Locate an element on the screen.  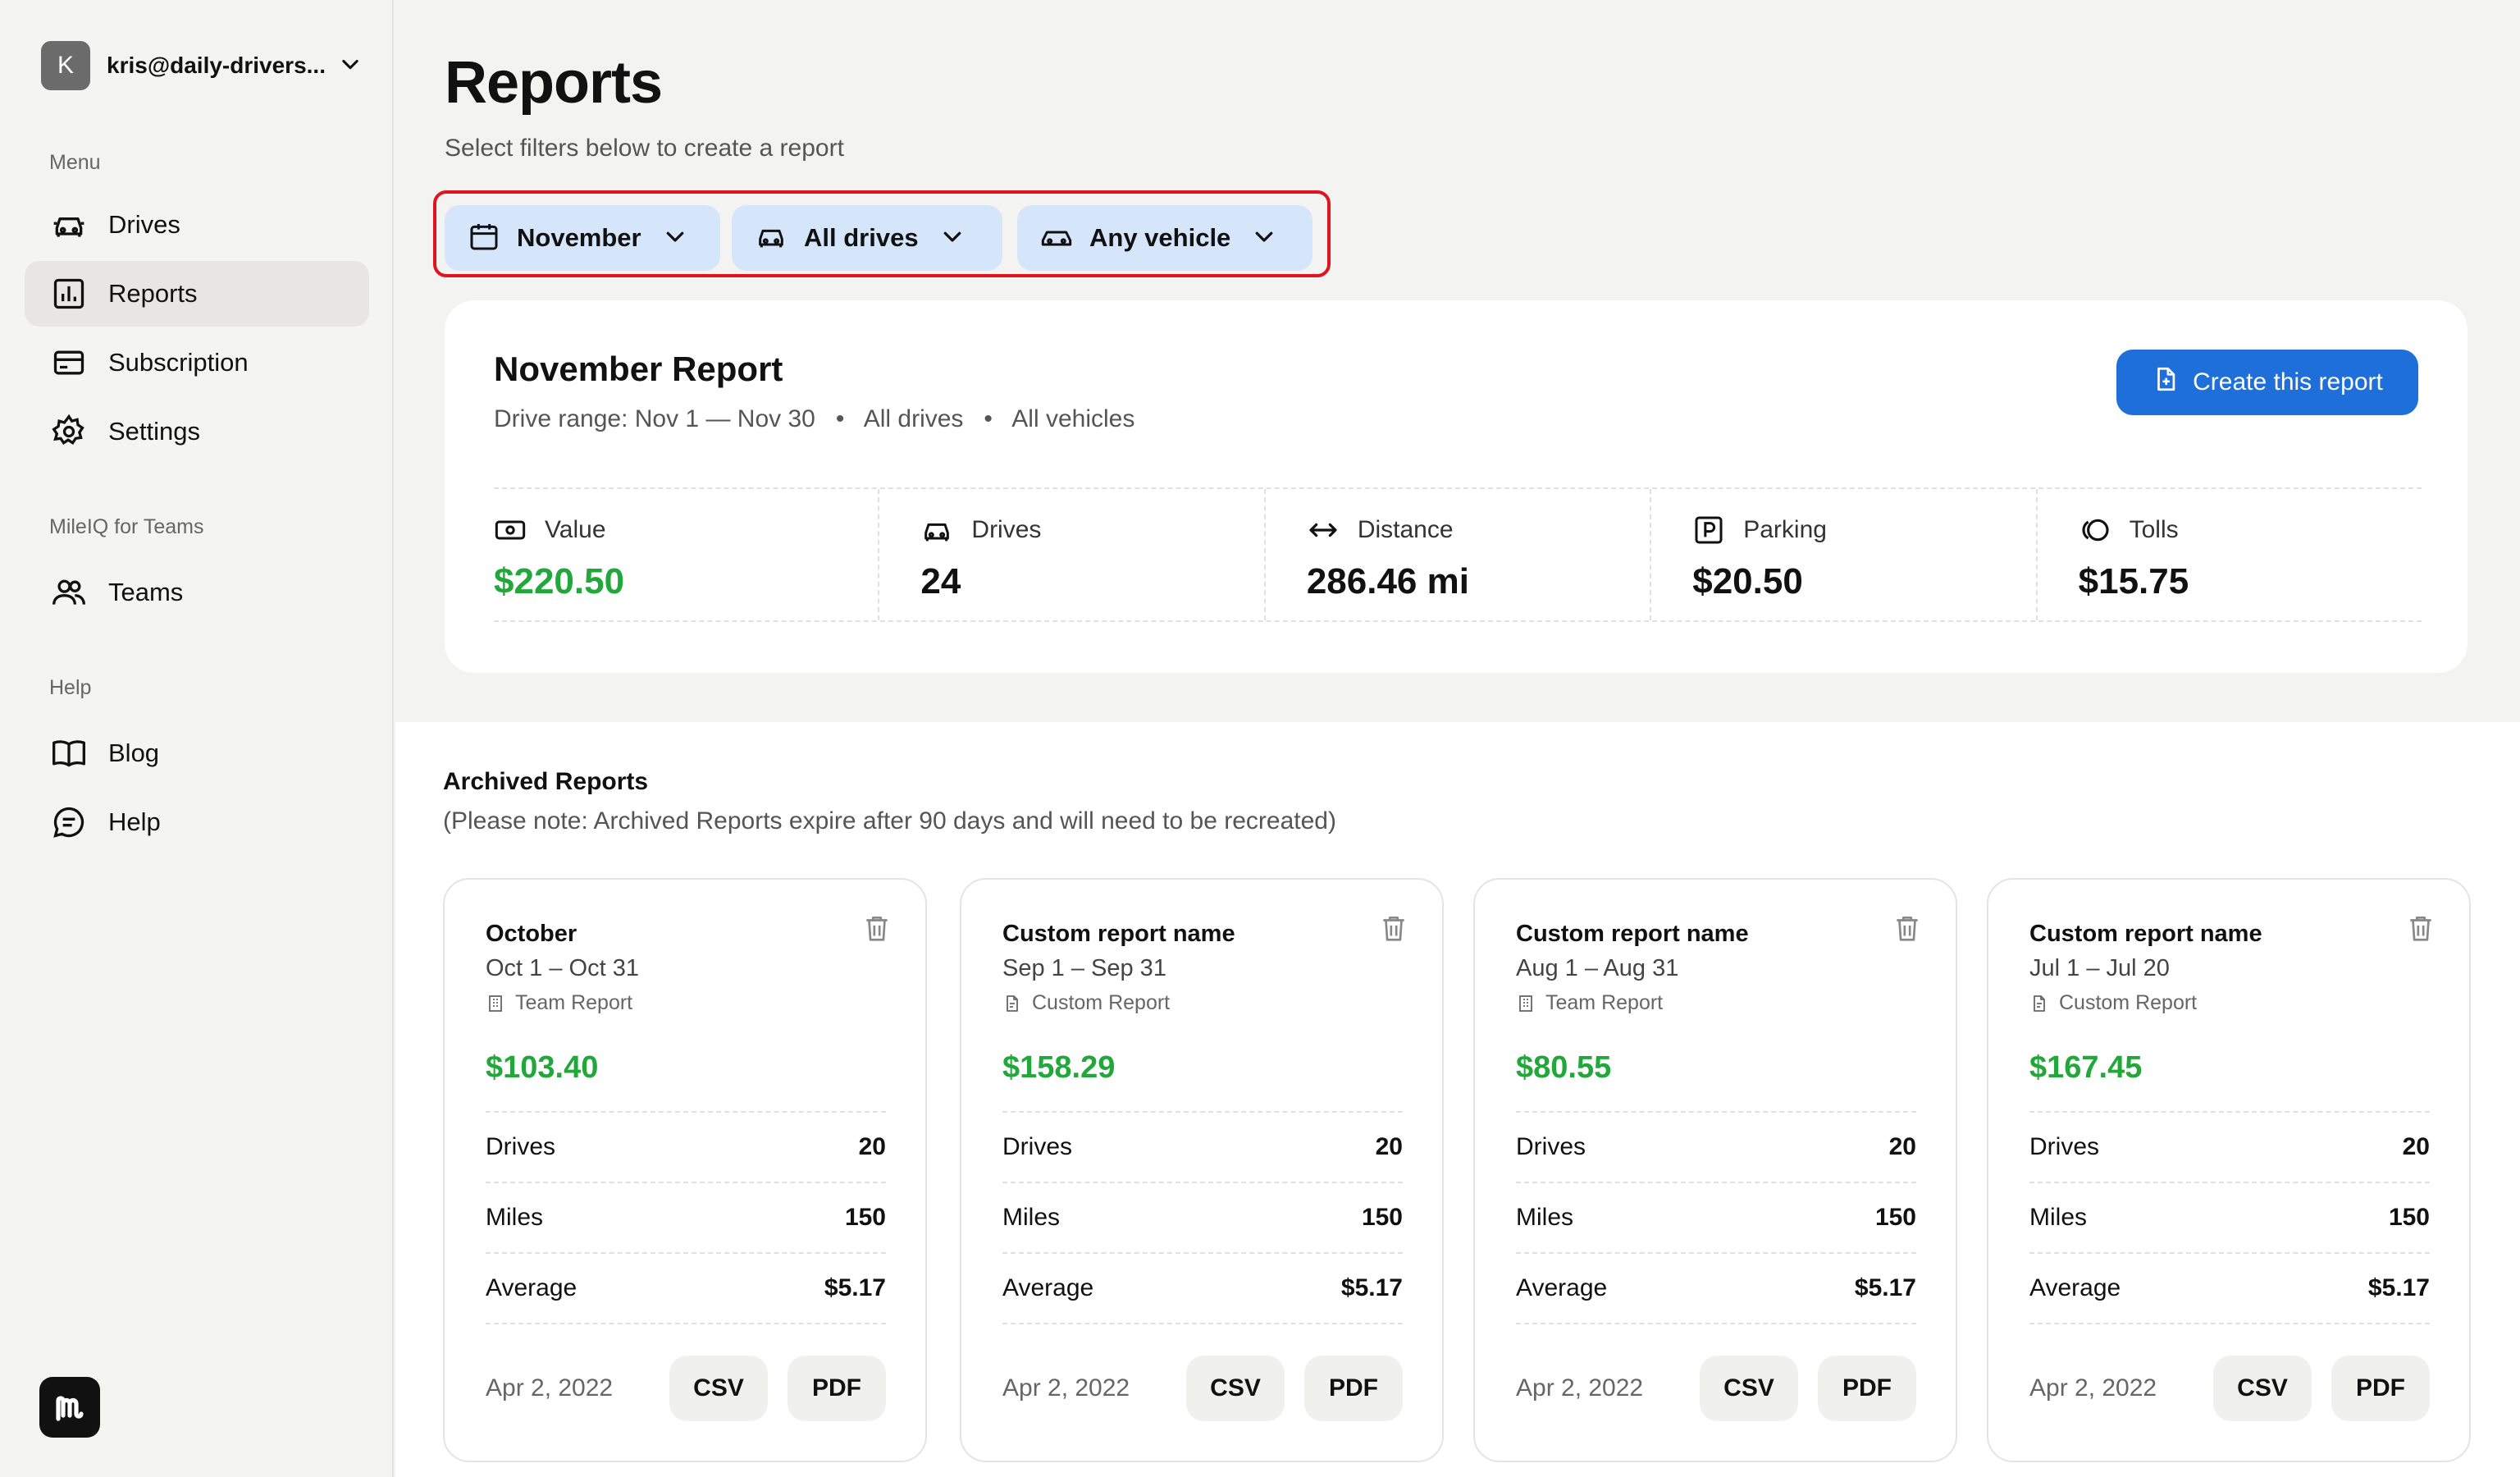
vehicle-icon is located at coordinates (1057, 239).